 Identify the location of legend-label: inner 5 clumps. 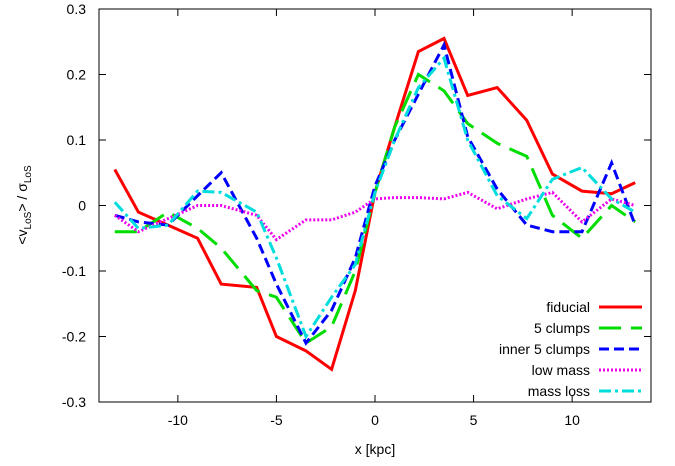
(544, 349).